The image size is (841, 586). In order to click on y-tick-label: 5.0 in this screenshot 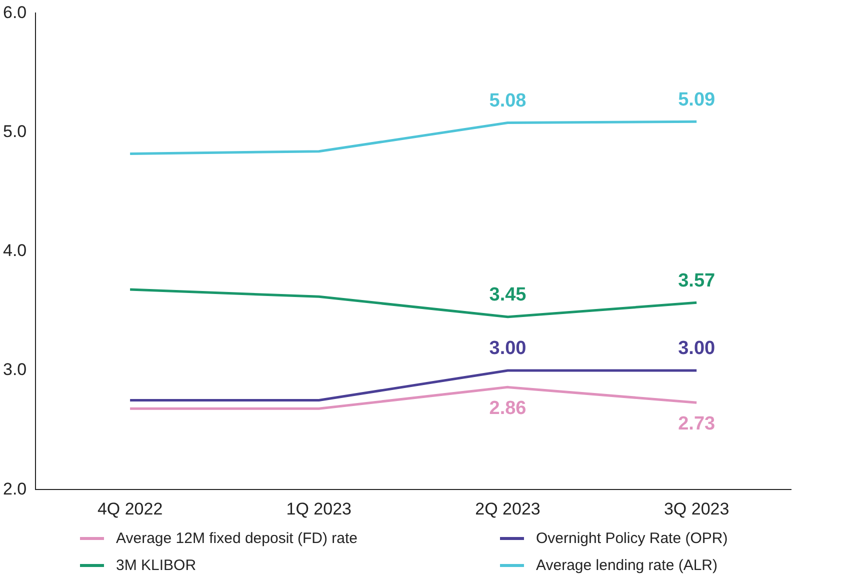, I will do `click(14, 131)`.